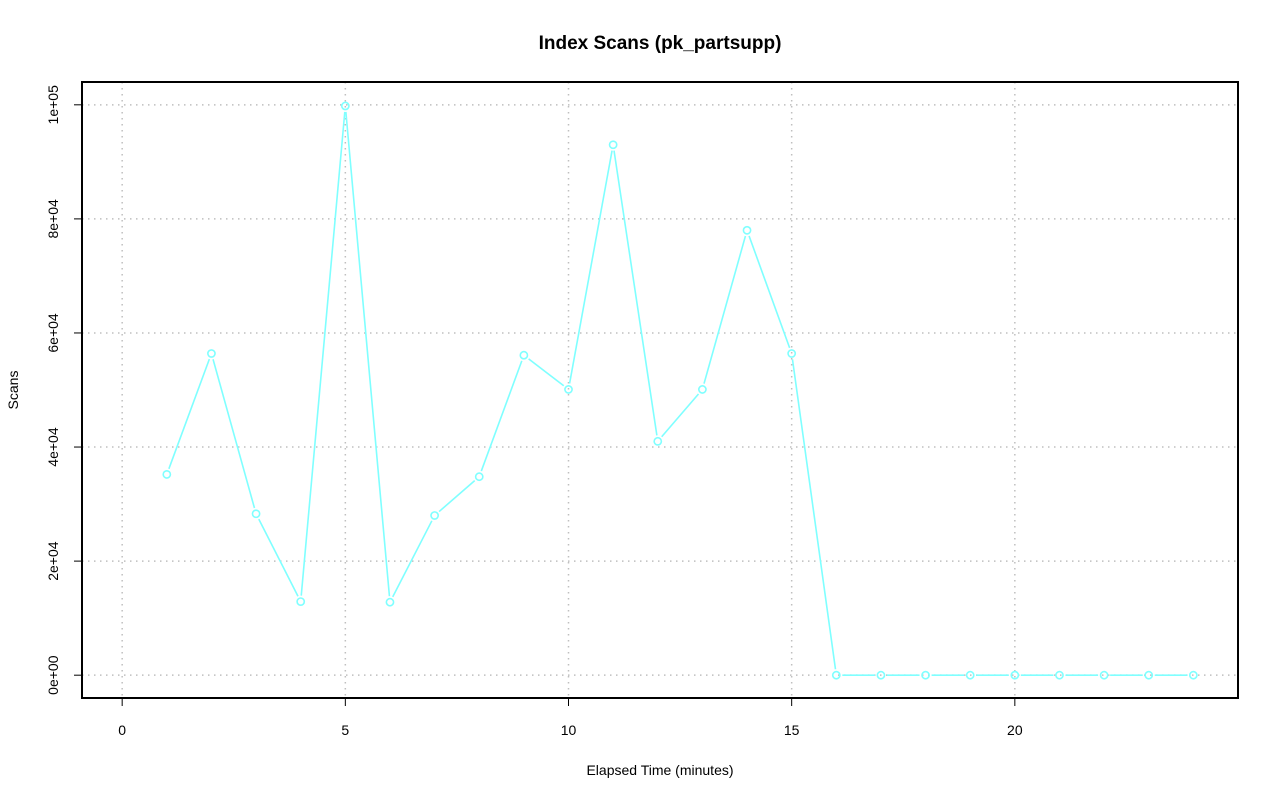 The image size is (1280, 801). What do you see at coordinates (660, 43) in the screenshot?
I see `chart-title: Index Scans (pk_partsupp)` at bounding box center [660, 43].